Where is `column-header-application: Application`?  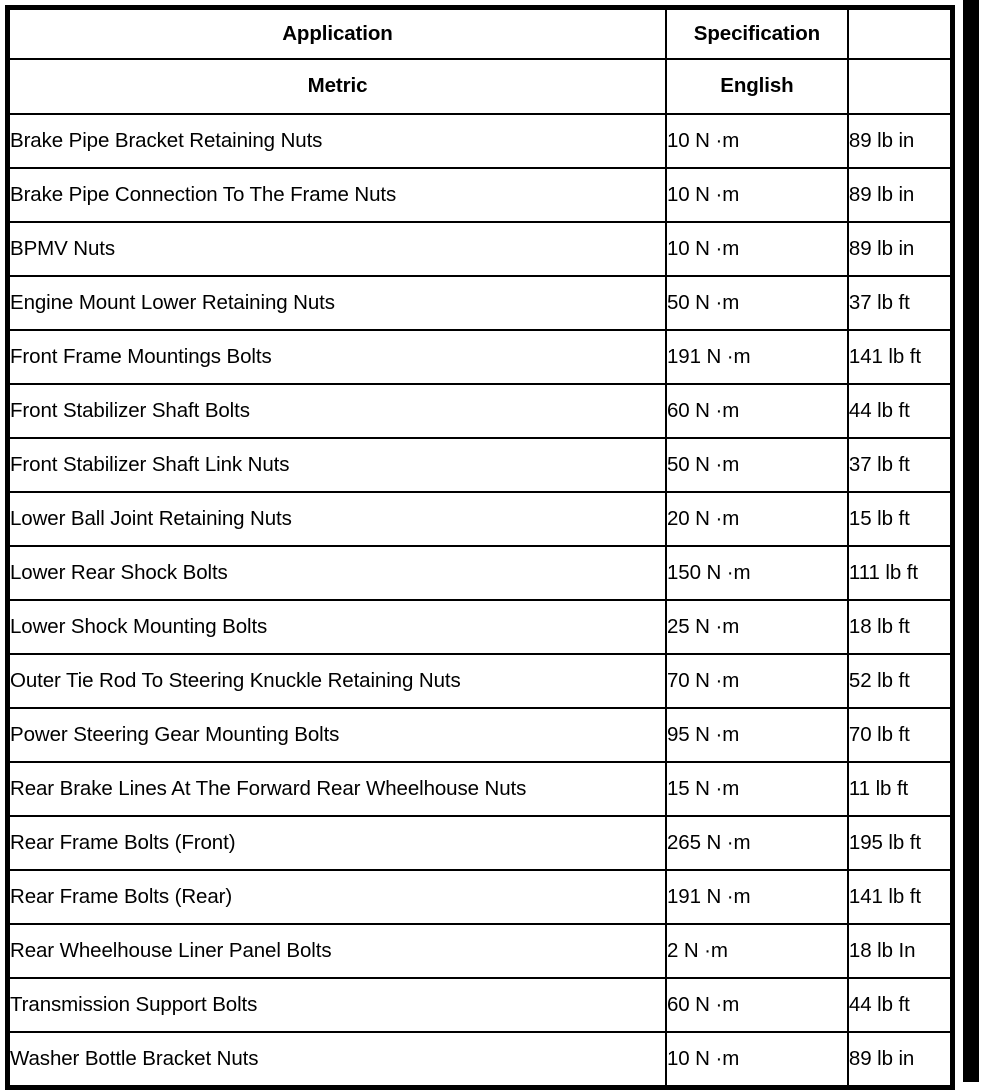 column-header-application: Application is located at coordinates (336, 33).